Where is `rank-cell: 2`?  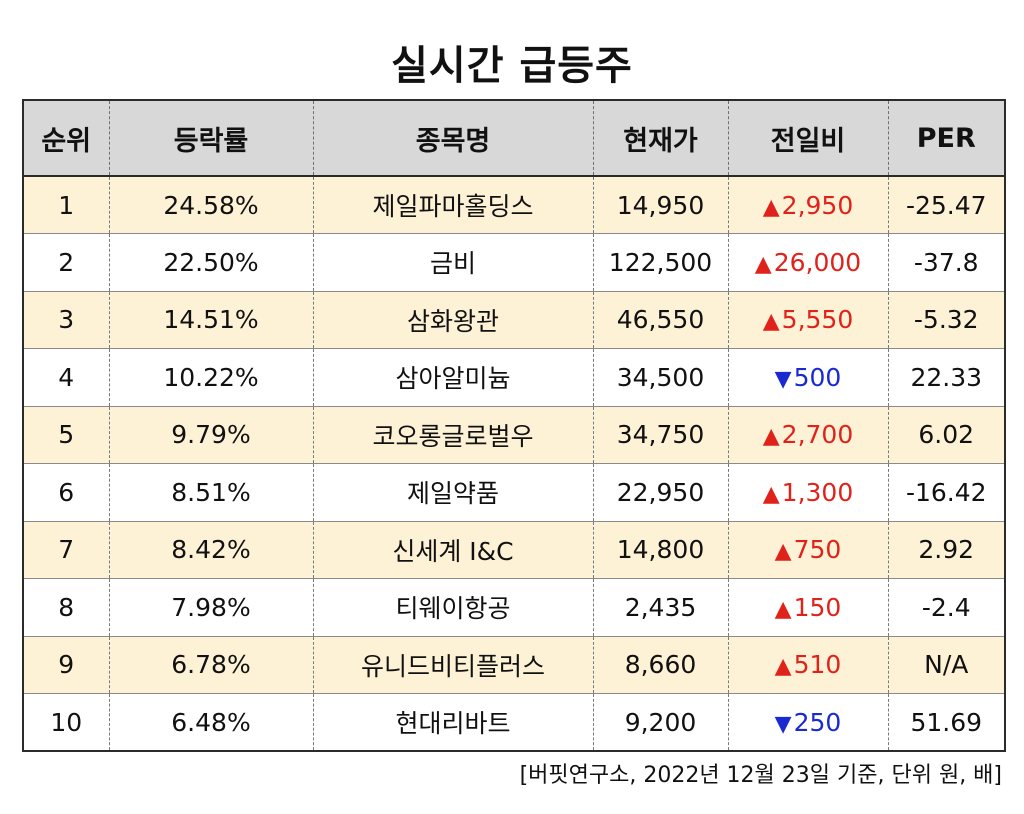
rank-cell: 2 is located at coordinates (66, 262).